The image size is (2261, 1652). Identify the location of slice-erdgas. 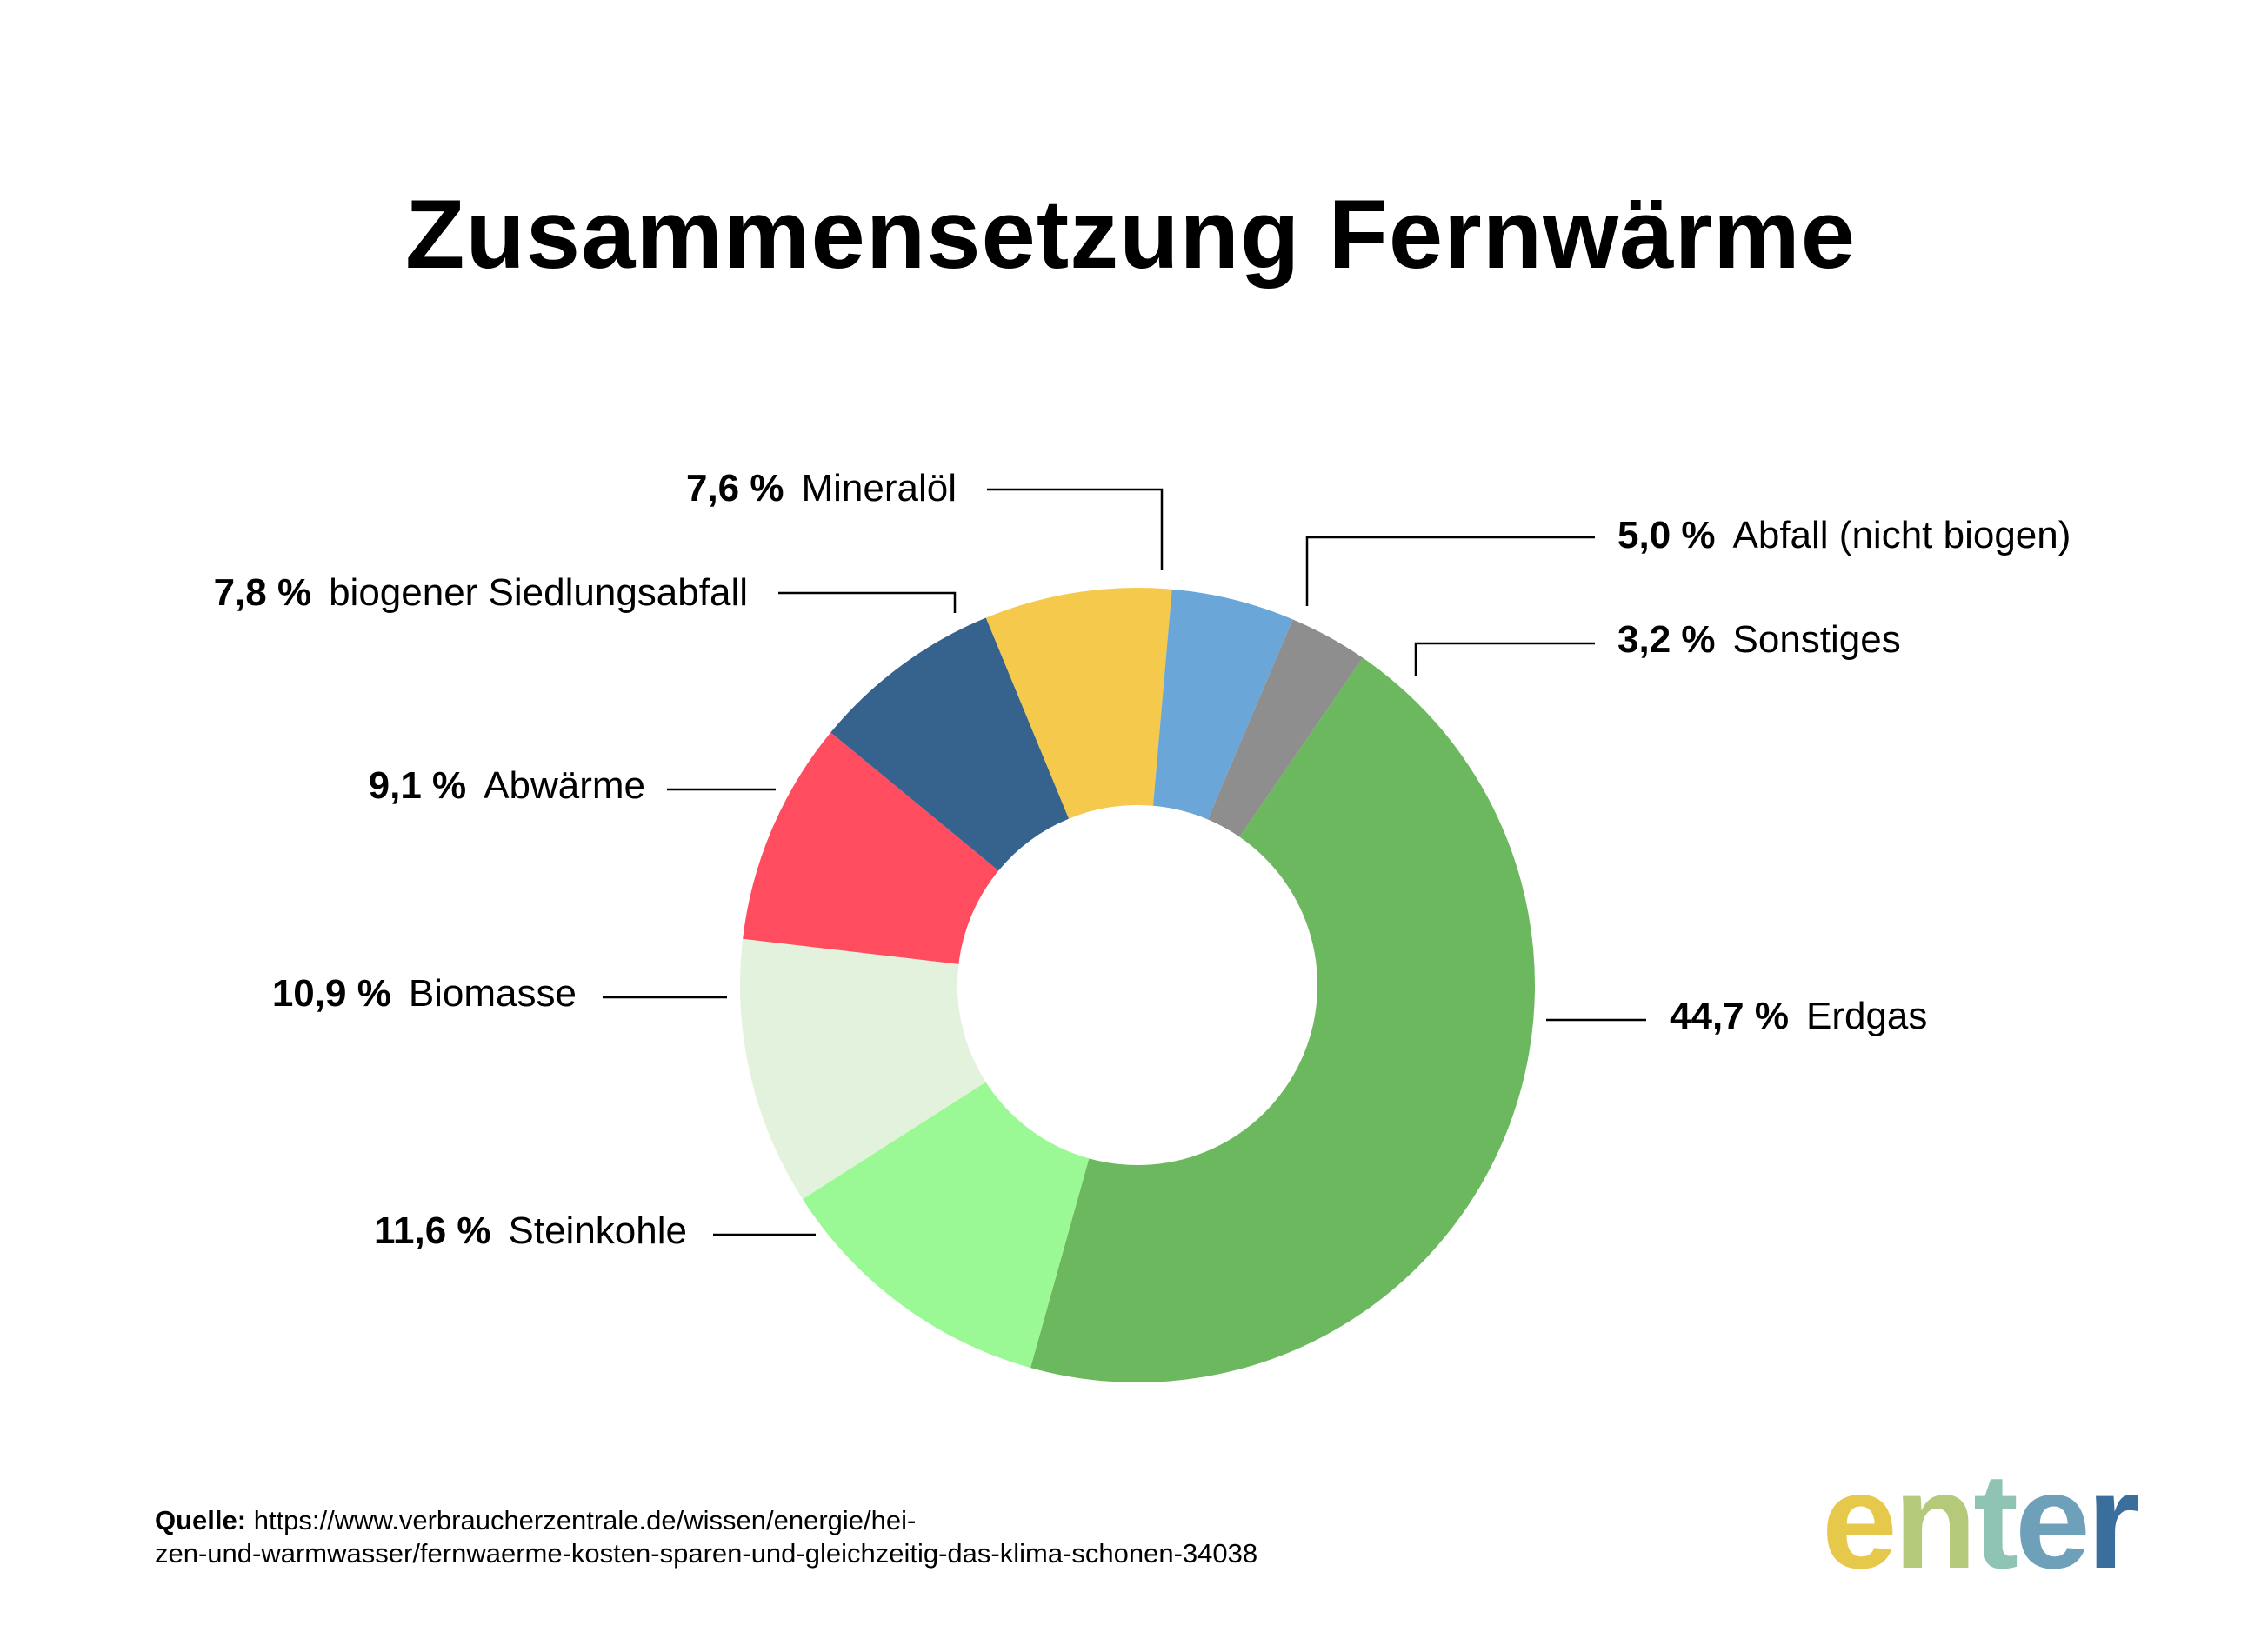
(1282, 1019).